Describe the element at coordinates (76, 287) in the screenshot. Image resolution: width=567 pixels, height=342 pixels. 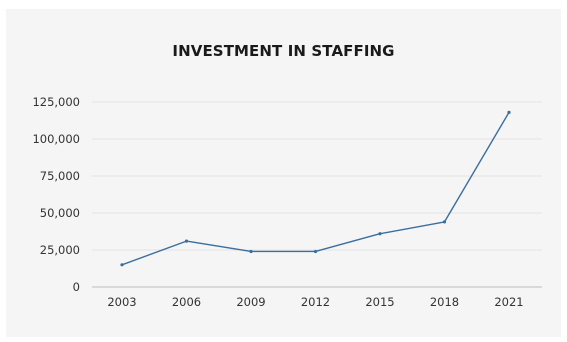
I see `y-tick-label: 0` at that location.